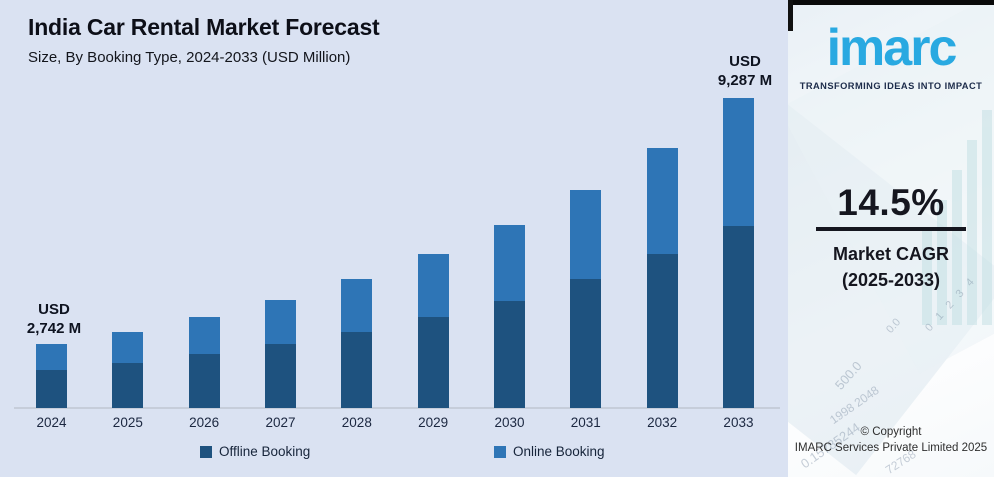 The width and height of the screenshot is (994, 477). What do you see at coordinates (265, 451) in the screenshot?
I see `legend-label: Offline Booking` at bounding box center [265, 451].